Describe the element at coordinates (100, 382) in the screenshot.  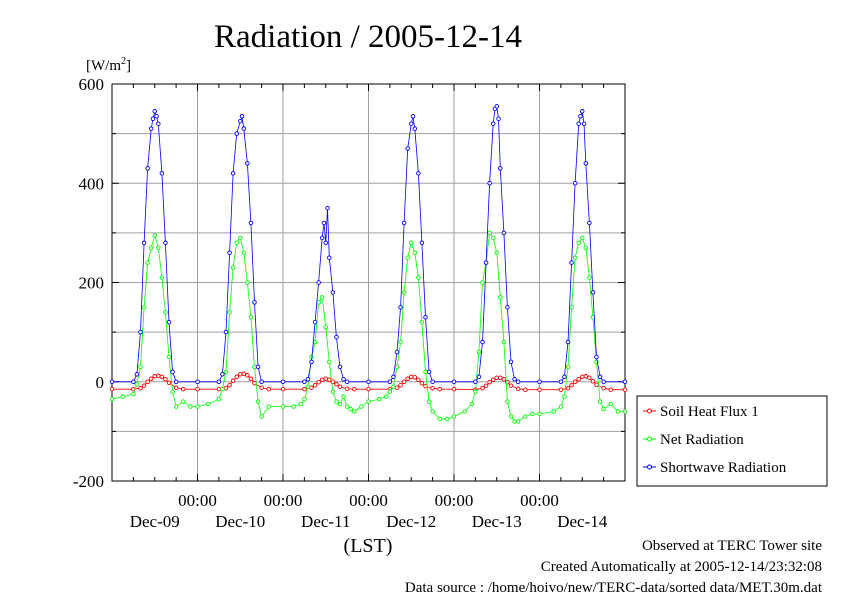
I see `y-tick-label: 0` at that location.